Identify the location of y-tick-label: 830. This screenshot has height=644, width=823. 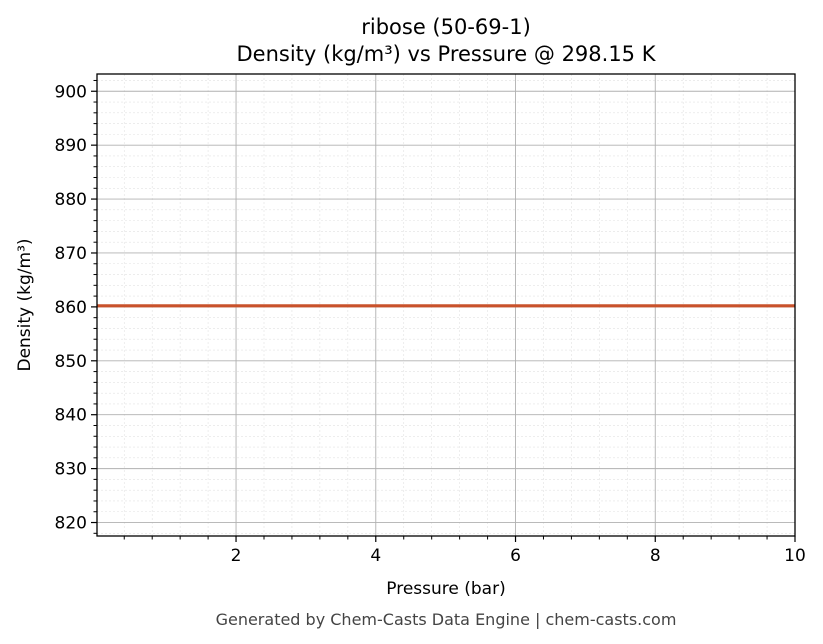
(71, 470).